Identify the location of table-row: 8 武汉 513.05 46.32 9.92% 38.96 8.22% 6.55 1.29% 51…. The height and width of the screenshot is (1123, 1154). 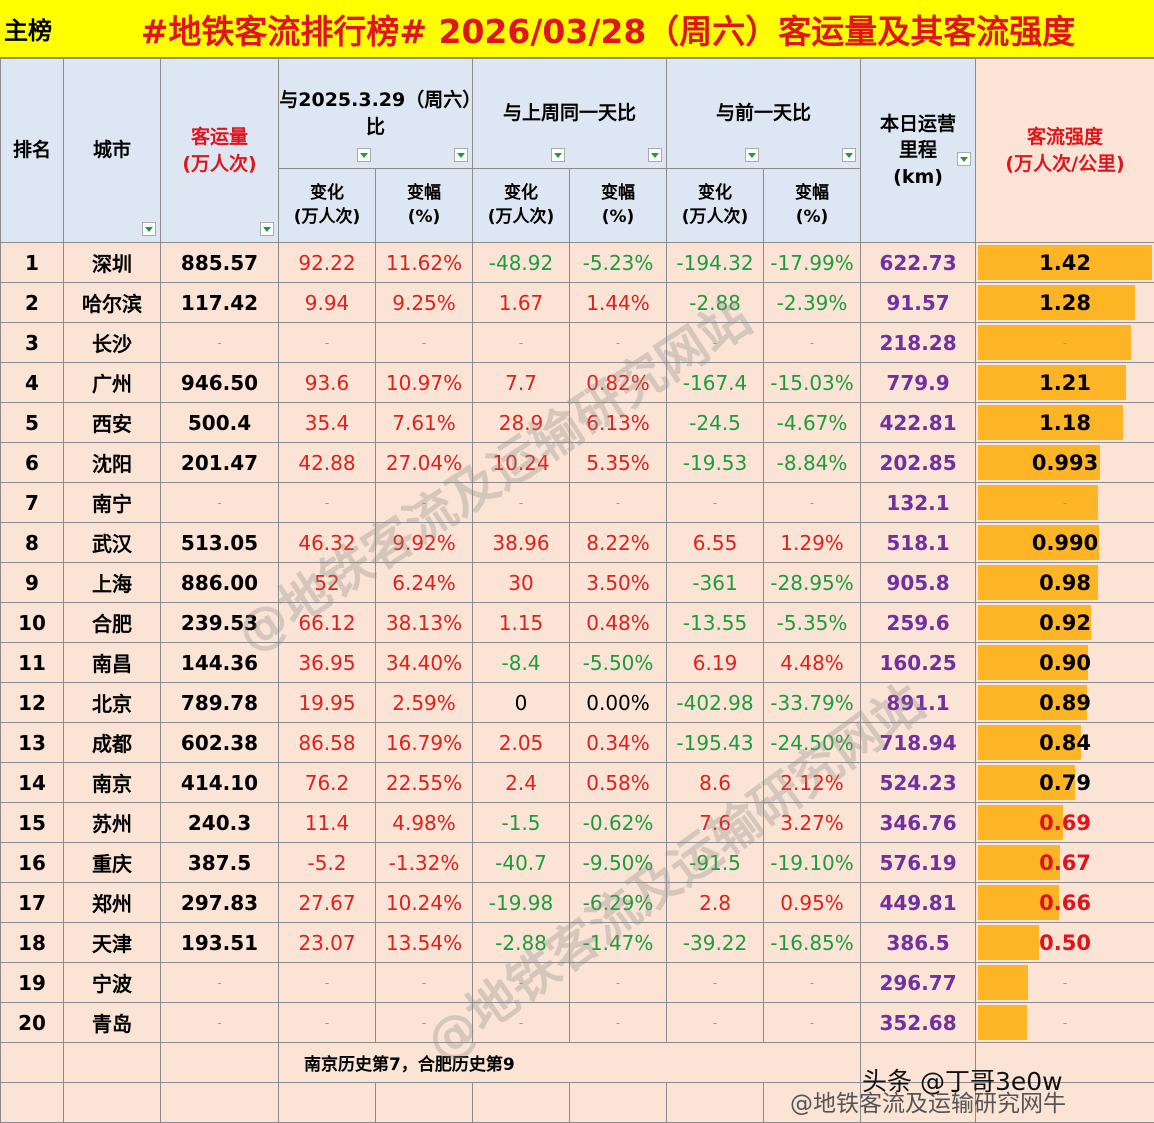
(577, 542).